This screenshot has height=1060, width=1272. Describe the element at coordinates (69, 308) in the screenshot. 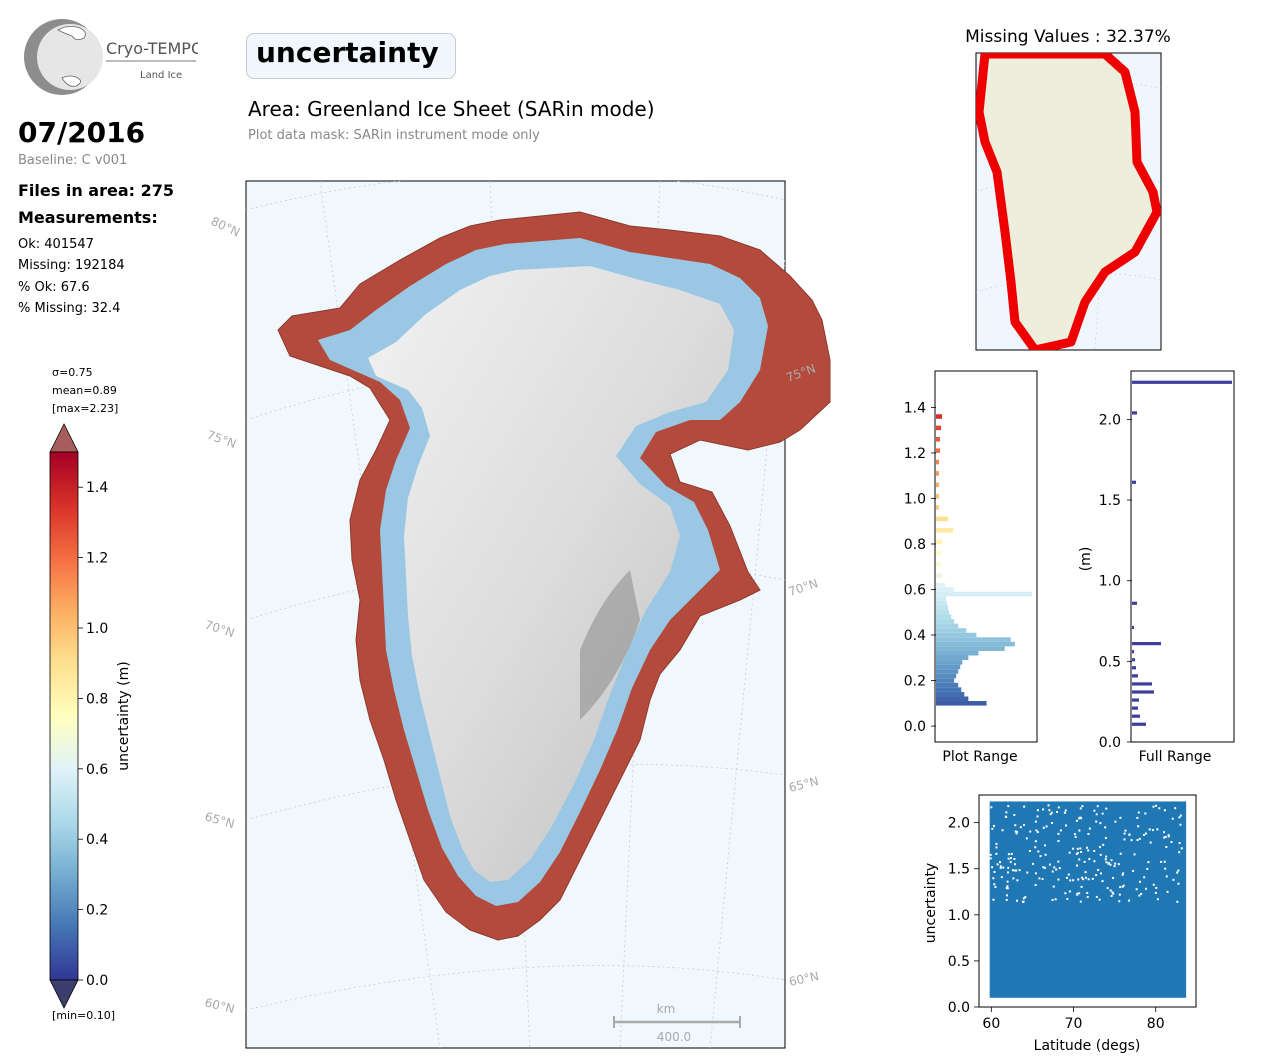

I see `stat-pct-missing: % Missing: 32.4` at that location.